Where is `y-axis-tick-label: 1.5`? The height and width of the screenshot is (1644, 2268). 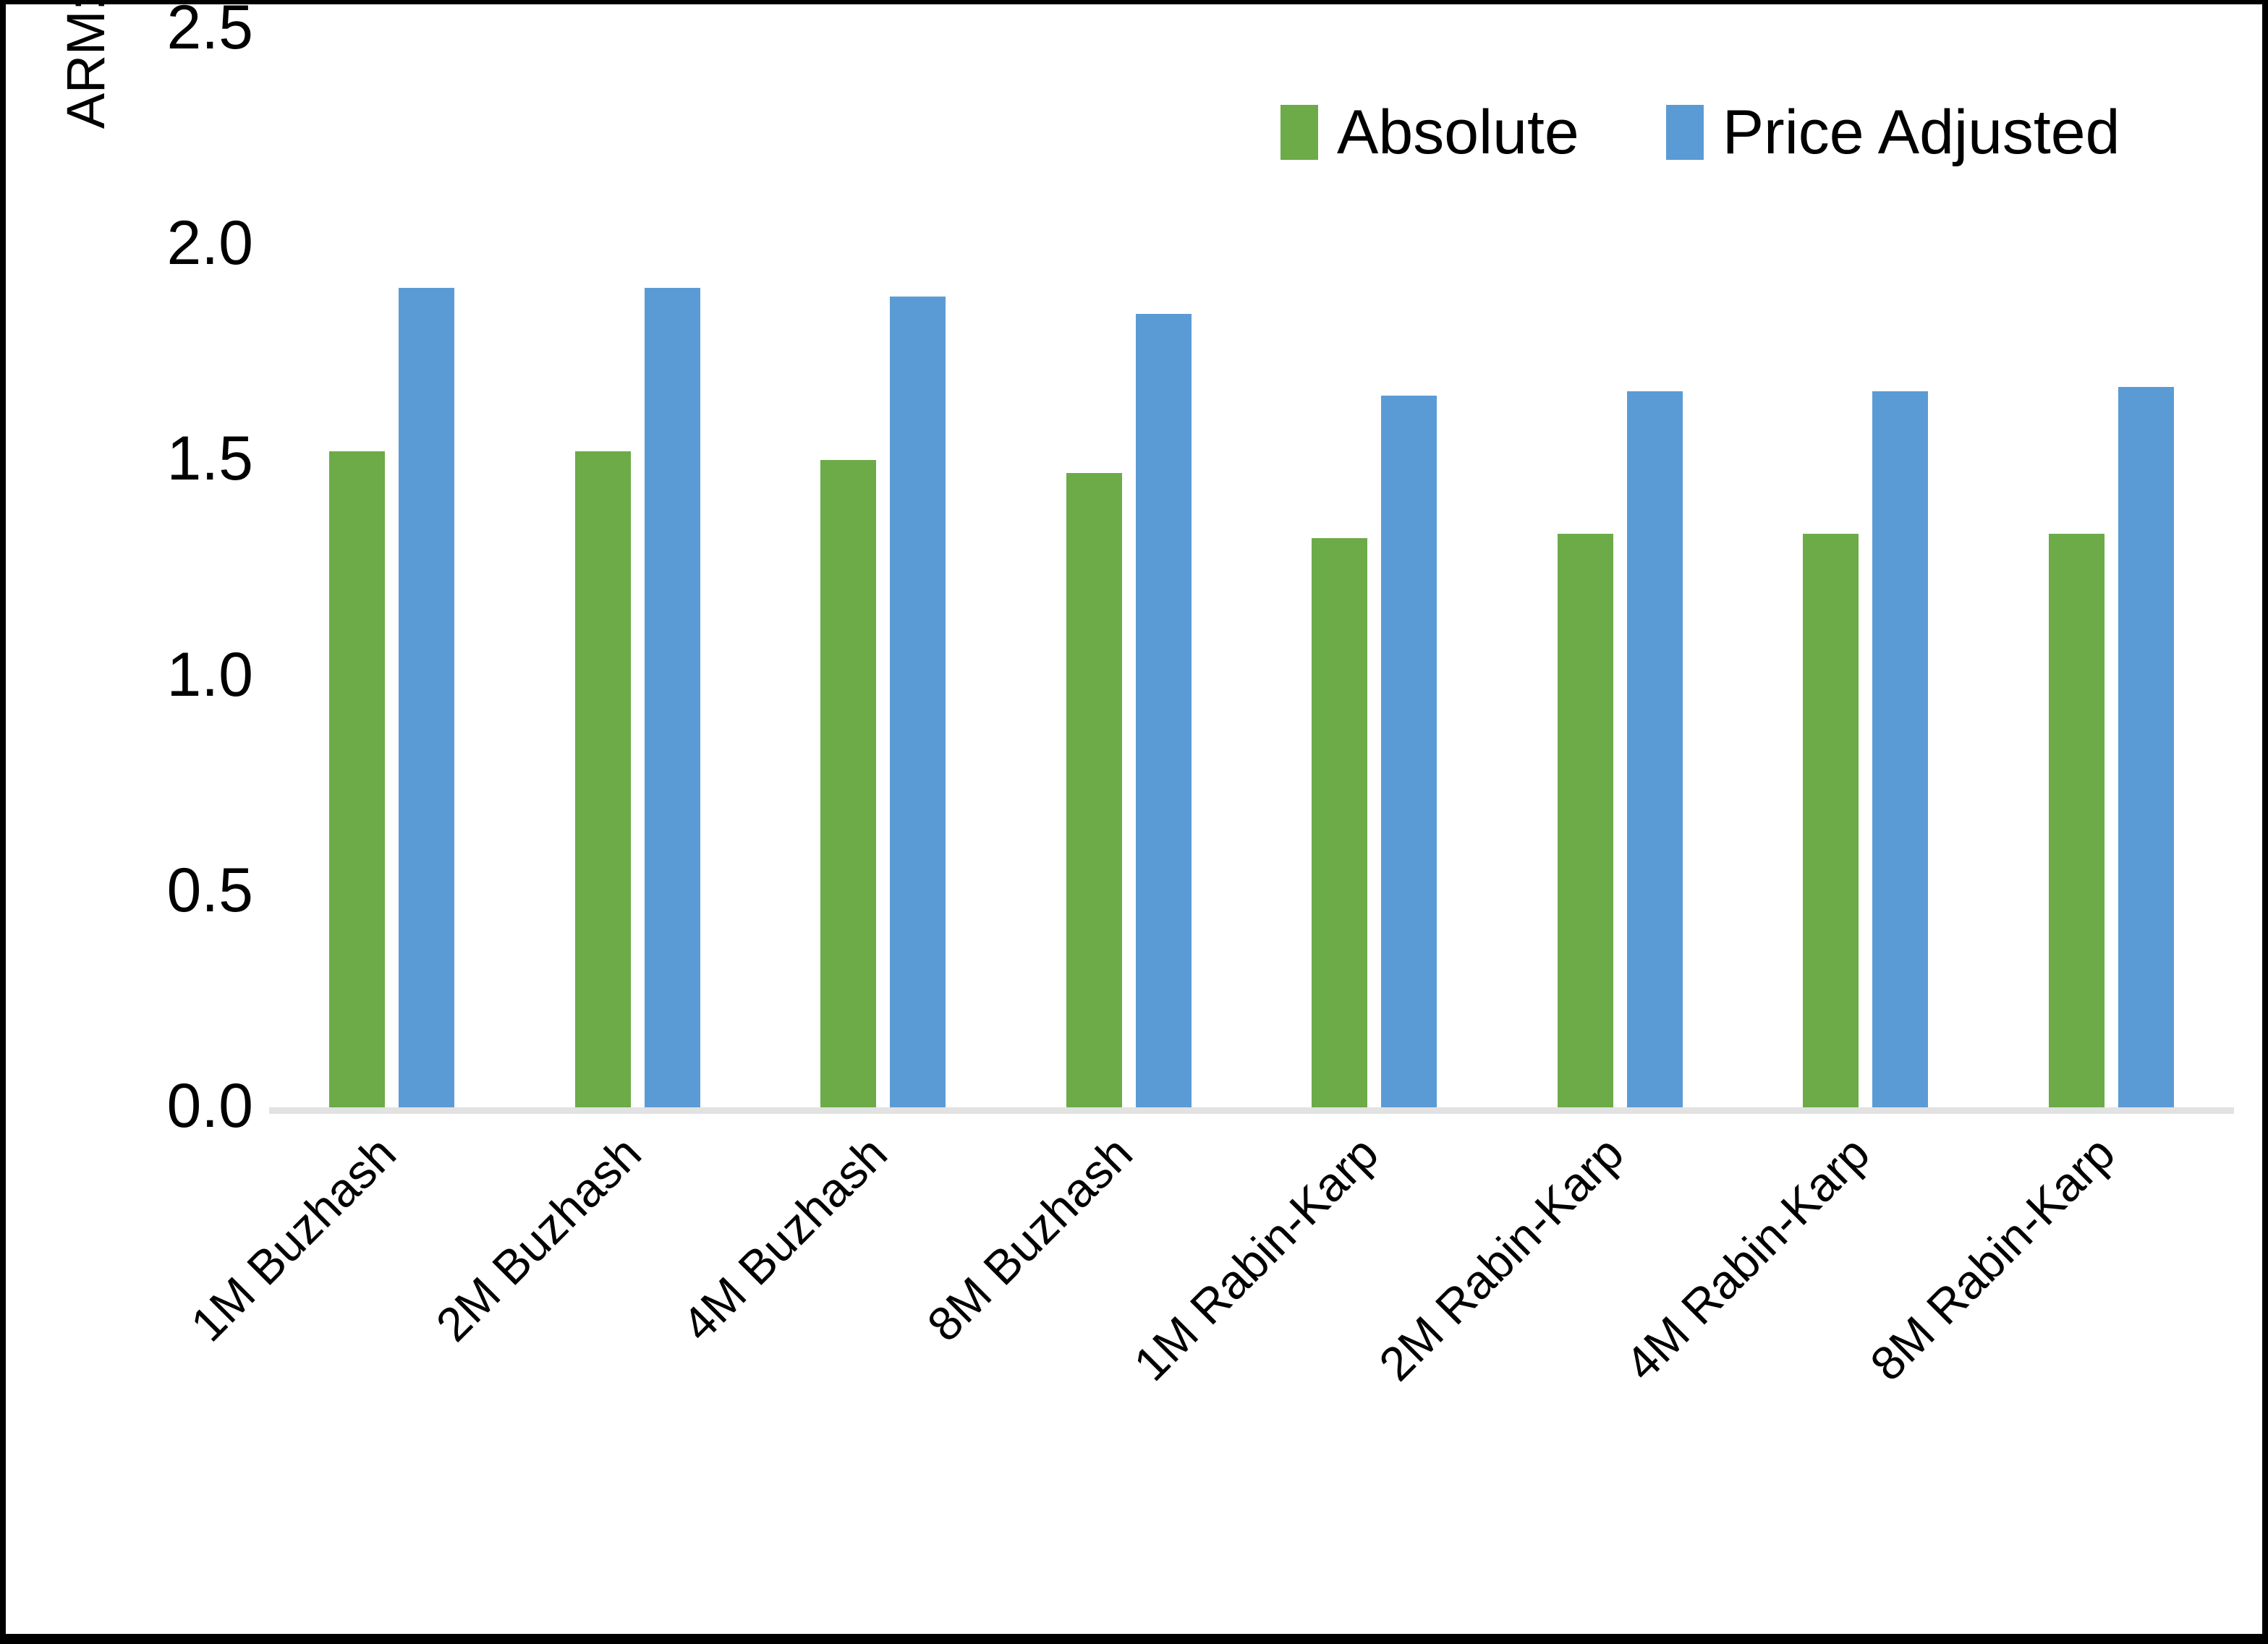
y-axis-tick-label: 1.5 is located at coordinates (209, 459).